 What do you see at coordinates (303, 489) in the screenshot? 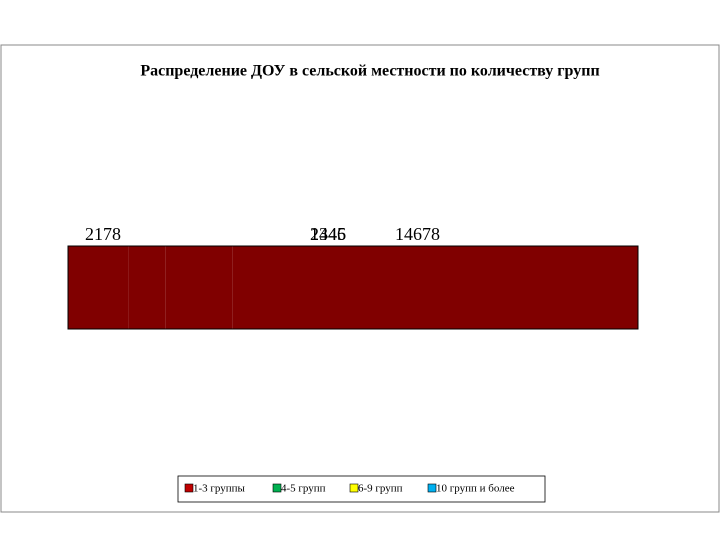
I see `legend-label: 4-5 групп` at bounding box center [303, 489].